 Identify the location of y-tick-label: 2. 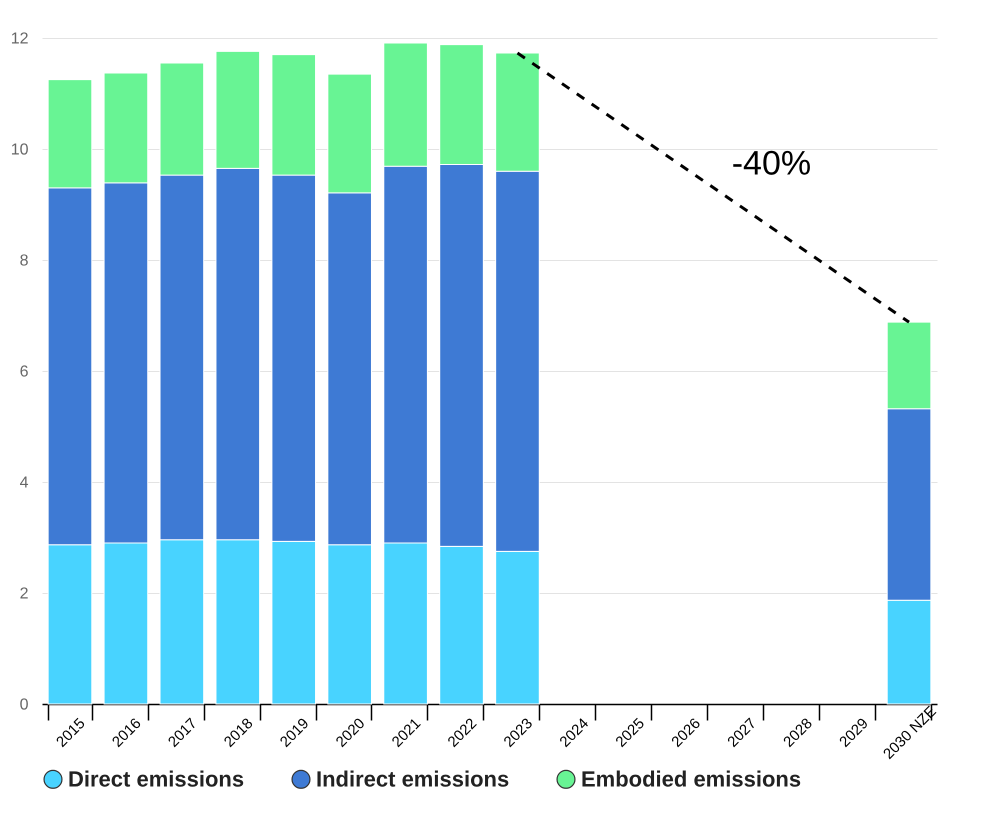
(24, 594).